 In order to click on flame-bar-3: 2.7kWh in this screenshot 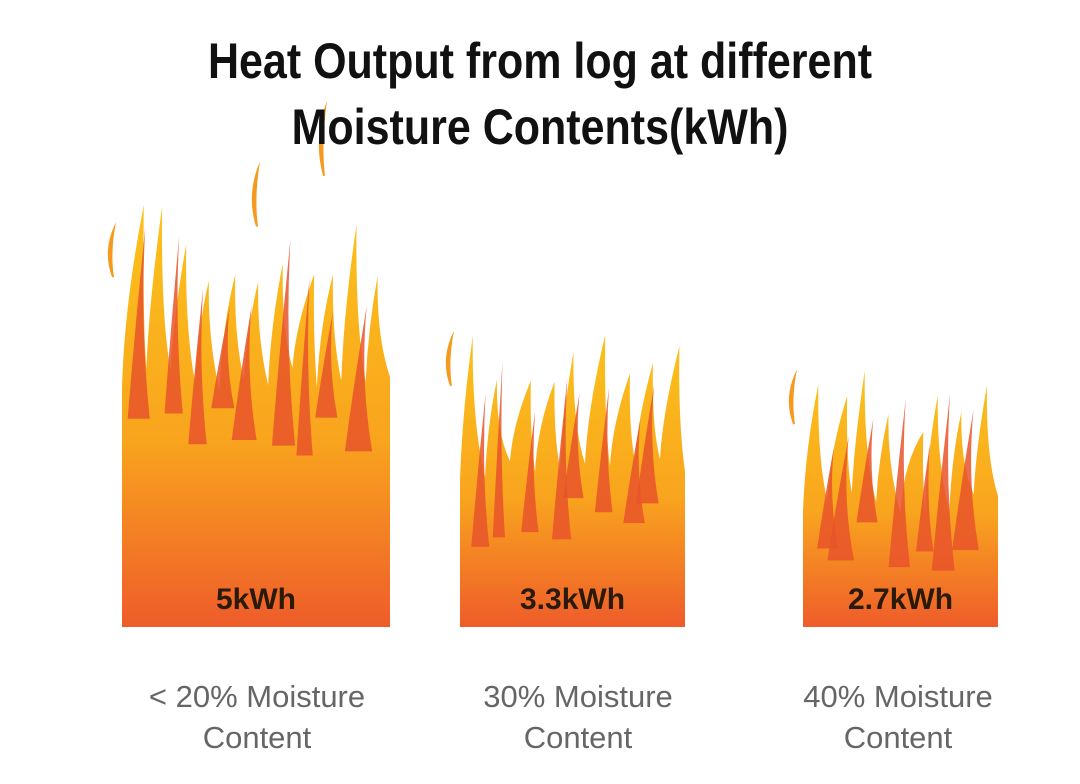, I will do `click(893, 498)`.